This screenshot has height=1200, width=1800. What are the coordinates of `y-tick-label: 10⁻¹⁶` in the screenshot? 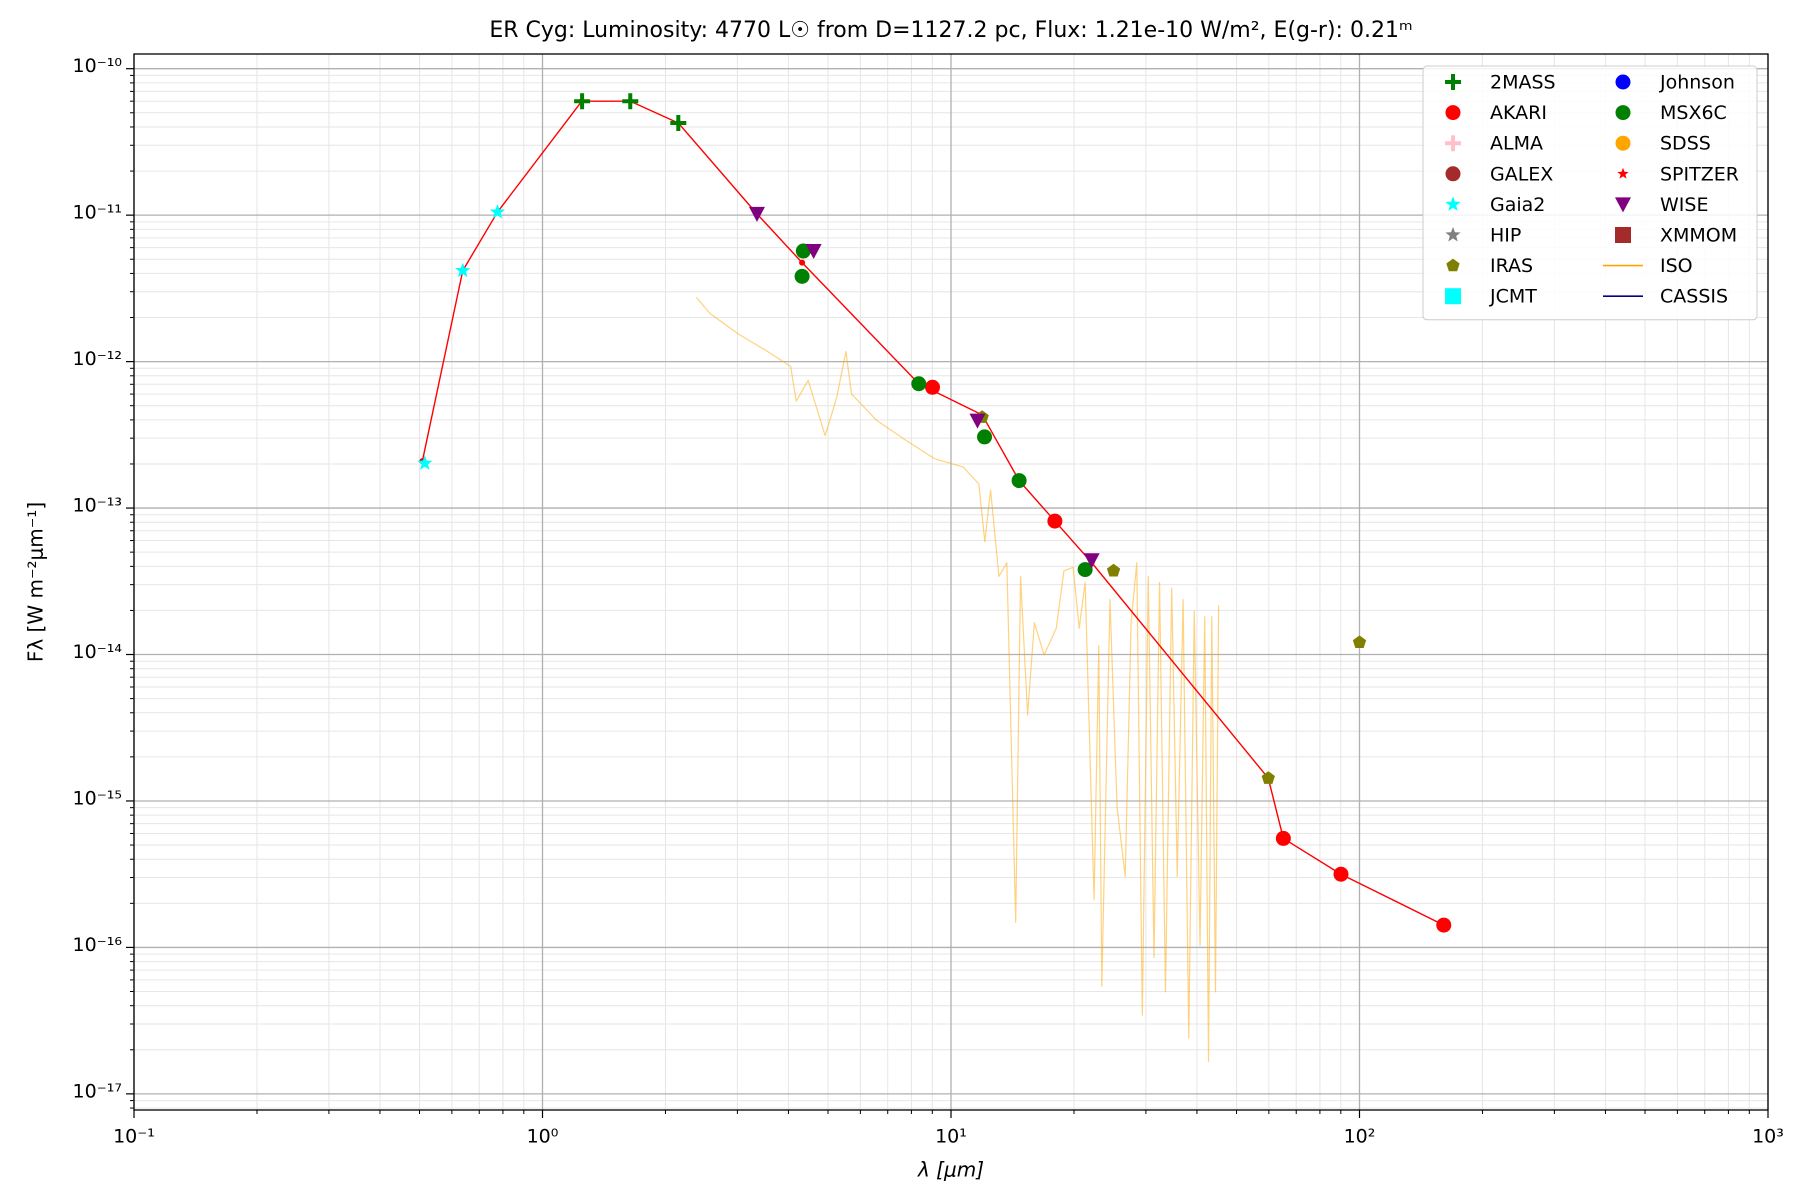 It's located at (97, 945).